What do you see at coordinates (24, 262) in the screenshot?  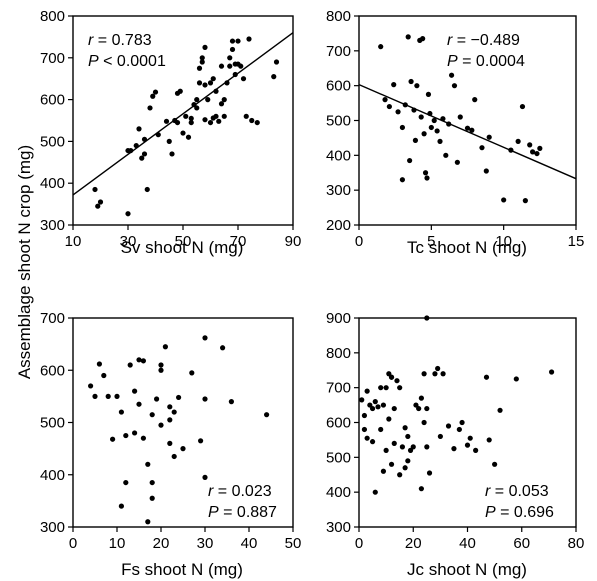 I see `shared-y-axis-label: Assemblage shoot N crop (mg)` at bounding box center [24, 262].